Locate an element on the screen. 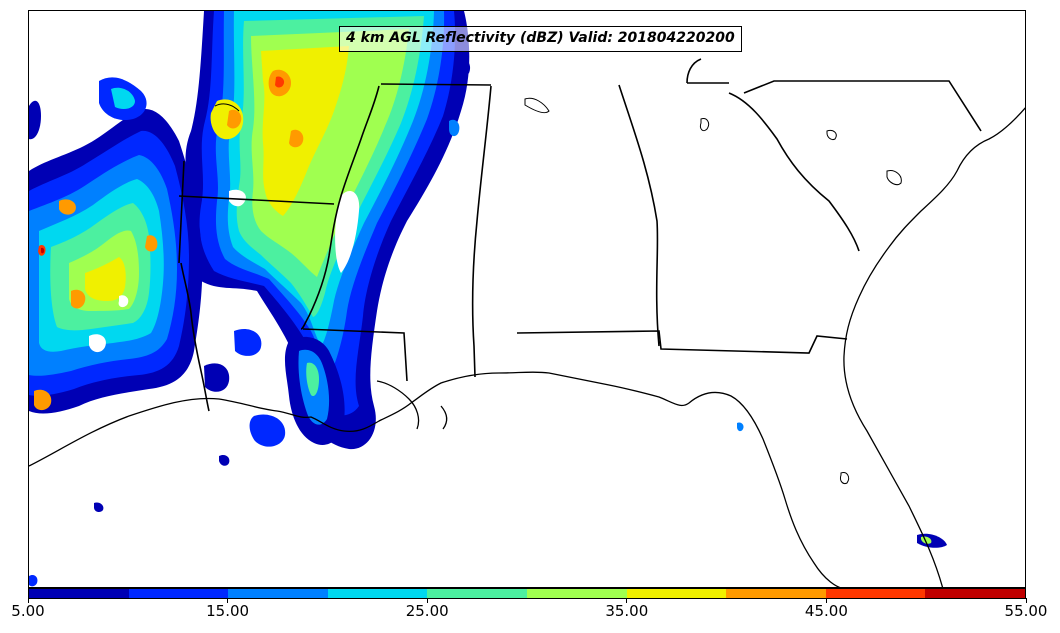 The image size is (1060, 633). colorbar-tick-label: 35.00 is located at coordinates (627, 611).